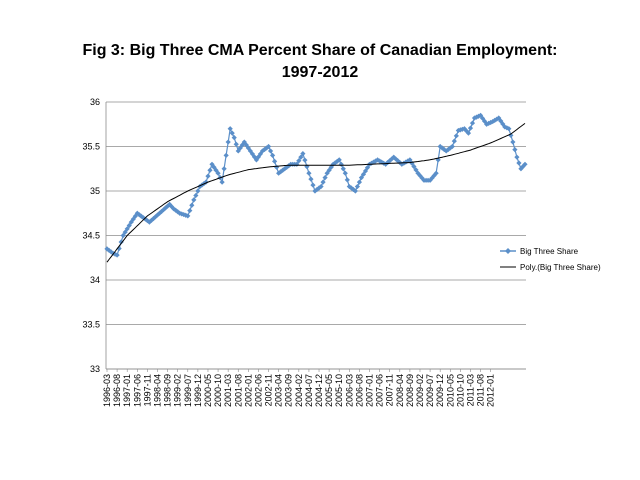  I want to click on y-tick-label-0: 33, so click(95, 369).